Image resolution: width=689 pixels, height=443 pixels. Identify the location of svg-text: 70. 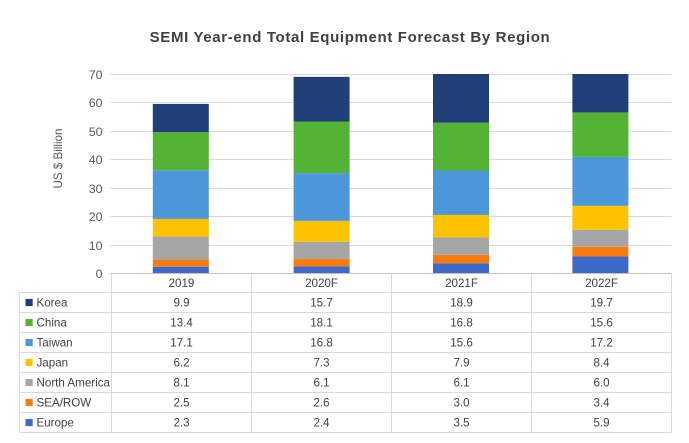
(96, 75).